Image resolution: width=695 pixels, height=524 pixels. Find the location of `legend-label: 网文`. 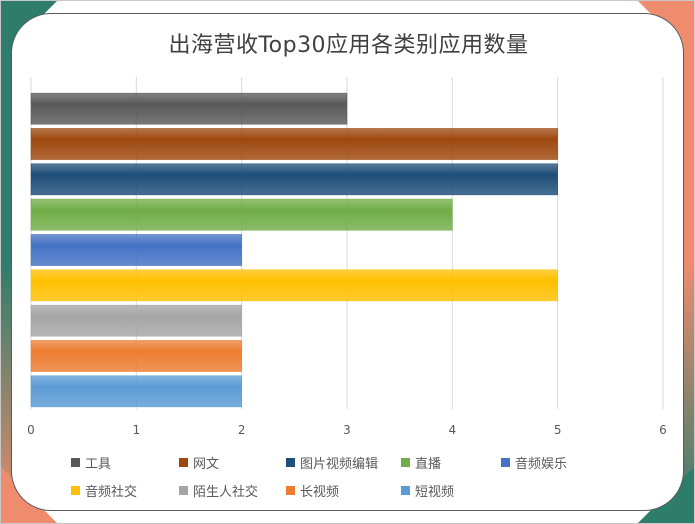

legend-label: 网文 is located at coordinates (206, 464).